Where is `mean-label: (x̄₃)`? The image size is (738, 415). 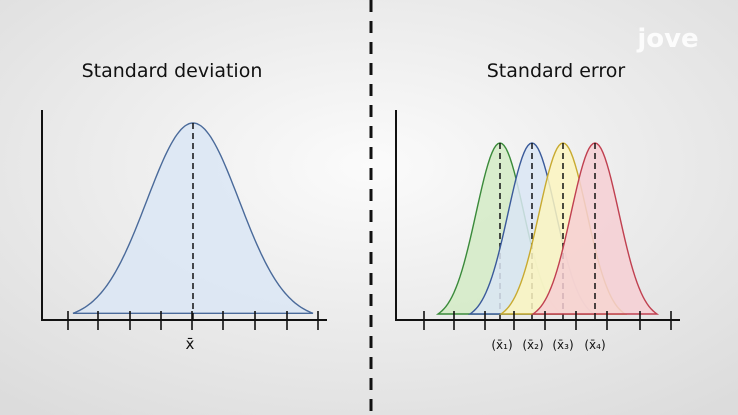 mean-label: (x̄₃) is located at coordinates (562, 345).